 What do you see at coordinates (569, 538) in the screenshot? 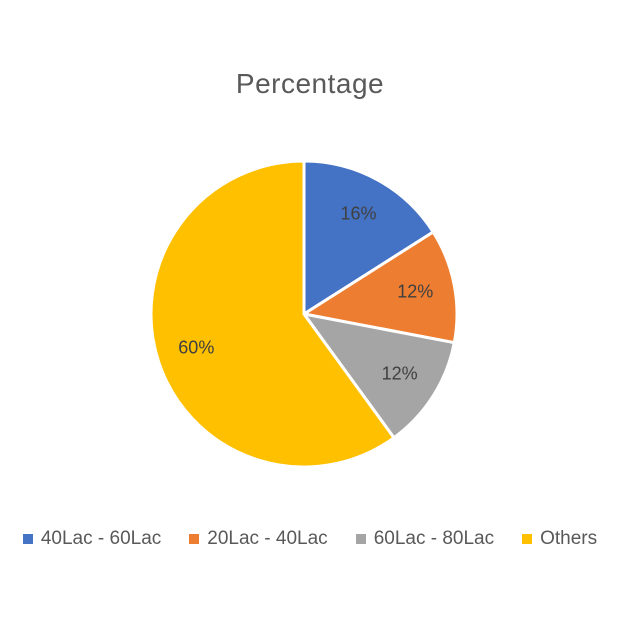
I see `legend-label: Others` at bounding box center [569, 538].